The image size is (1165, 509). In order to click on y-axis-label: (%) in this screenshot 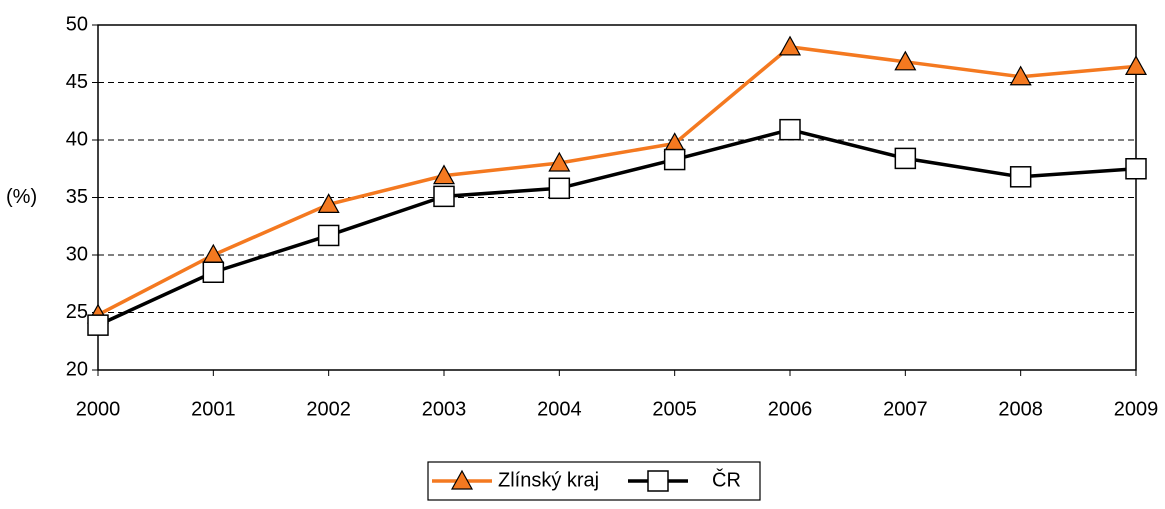, I will do `click(21, 197)`.